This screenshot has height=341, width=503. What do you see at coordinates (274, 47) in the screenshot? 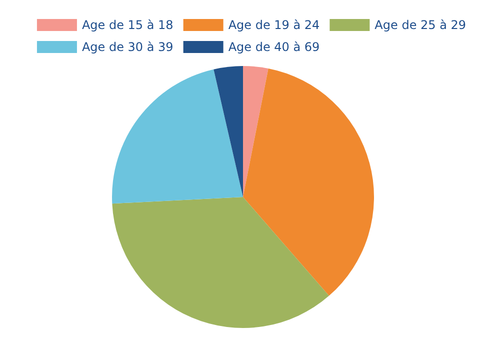
I see `legend-label: Age de 40 à 69` at bounding box center [274, 47].